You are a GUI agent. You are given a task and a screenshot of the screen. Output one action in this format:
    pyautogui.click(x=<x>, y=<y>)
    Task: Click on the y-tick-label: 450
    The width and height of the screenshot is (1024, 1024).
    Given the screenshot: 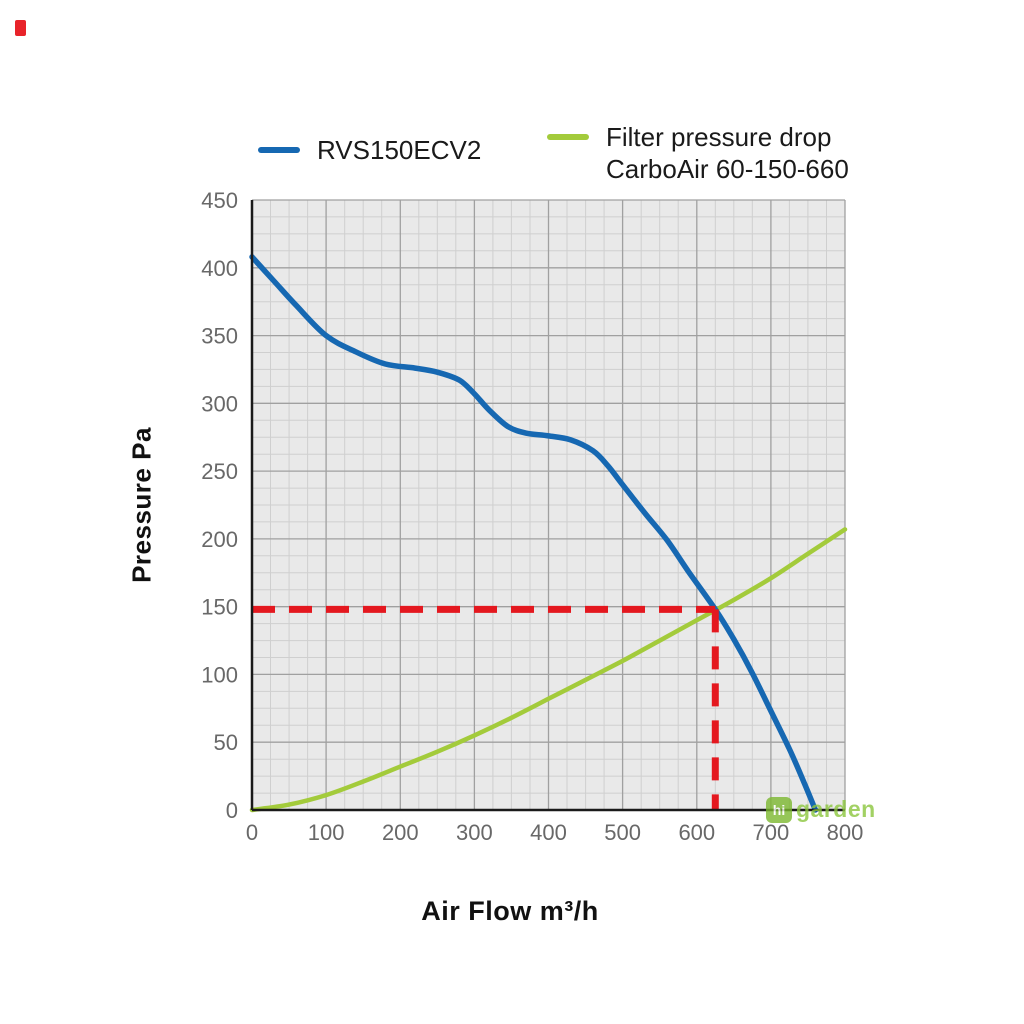 What is the action you would take?
    pyautogui.click(x=219, y=200)
    